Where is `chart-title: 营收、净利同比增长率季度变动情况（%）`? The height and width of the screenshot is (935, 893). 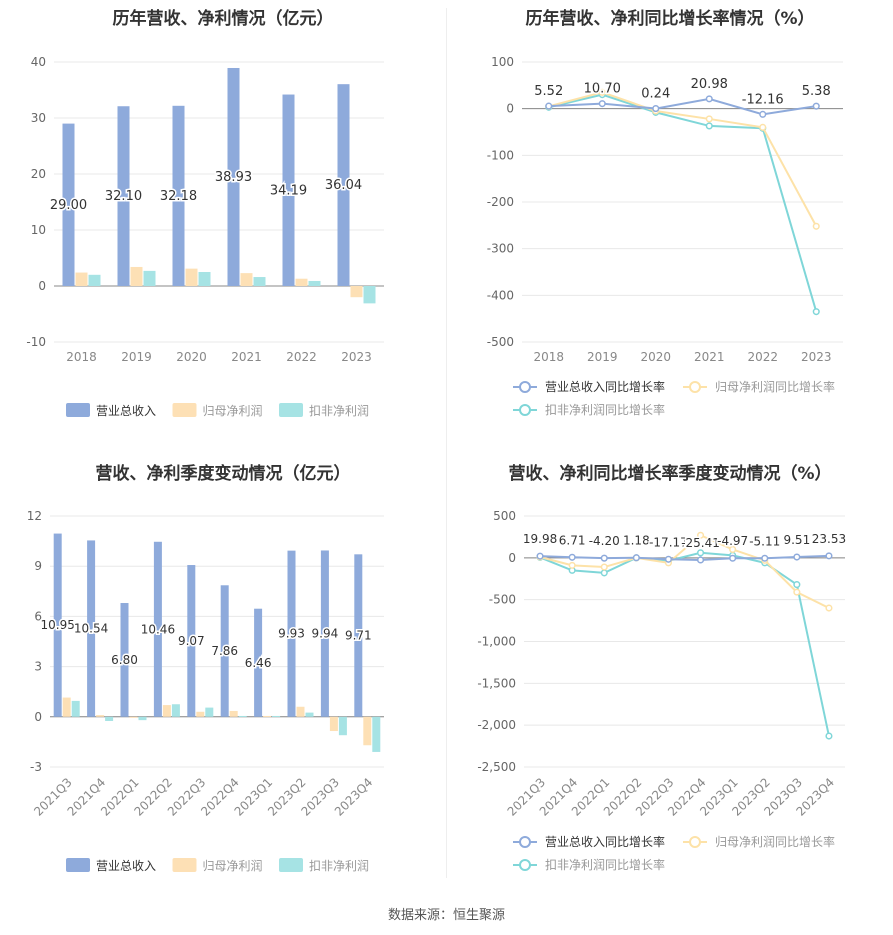 chart-title: 营收、净利同比增长率季度变动情况（%） is located at coordinates (670, 474).